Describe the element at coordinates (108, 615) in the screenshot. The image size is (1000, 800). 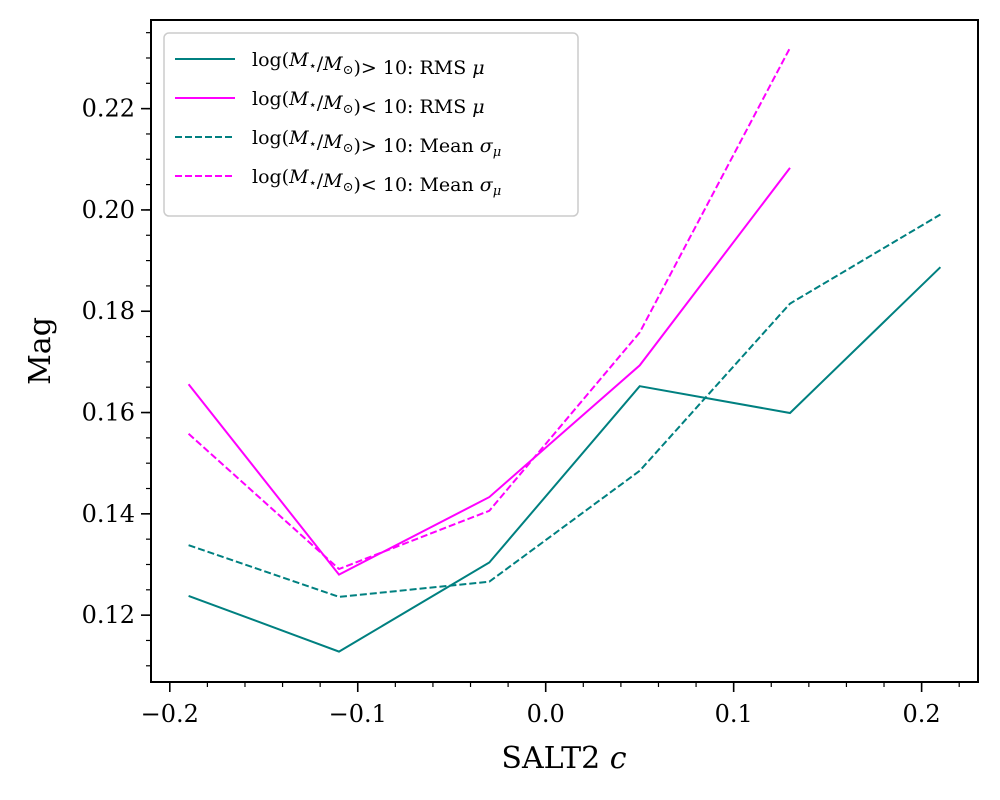
I see `y-tick-label: 0.12` at that location.